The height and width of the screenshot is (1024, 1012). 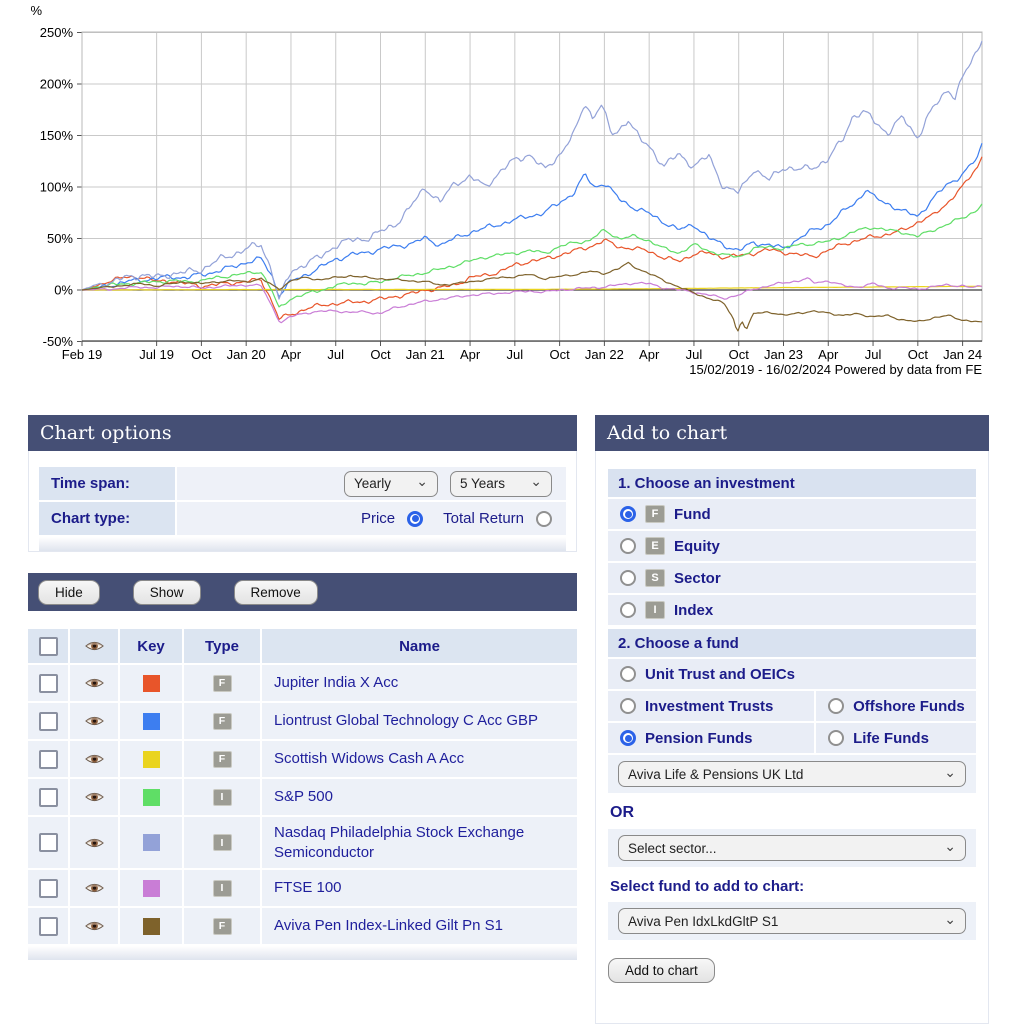 What do you see at coordinates (419, 888) in the screenshot?
I see `name-cell: FTSE 100` at bounding box center [419, 888].